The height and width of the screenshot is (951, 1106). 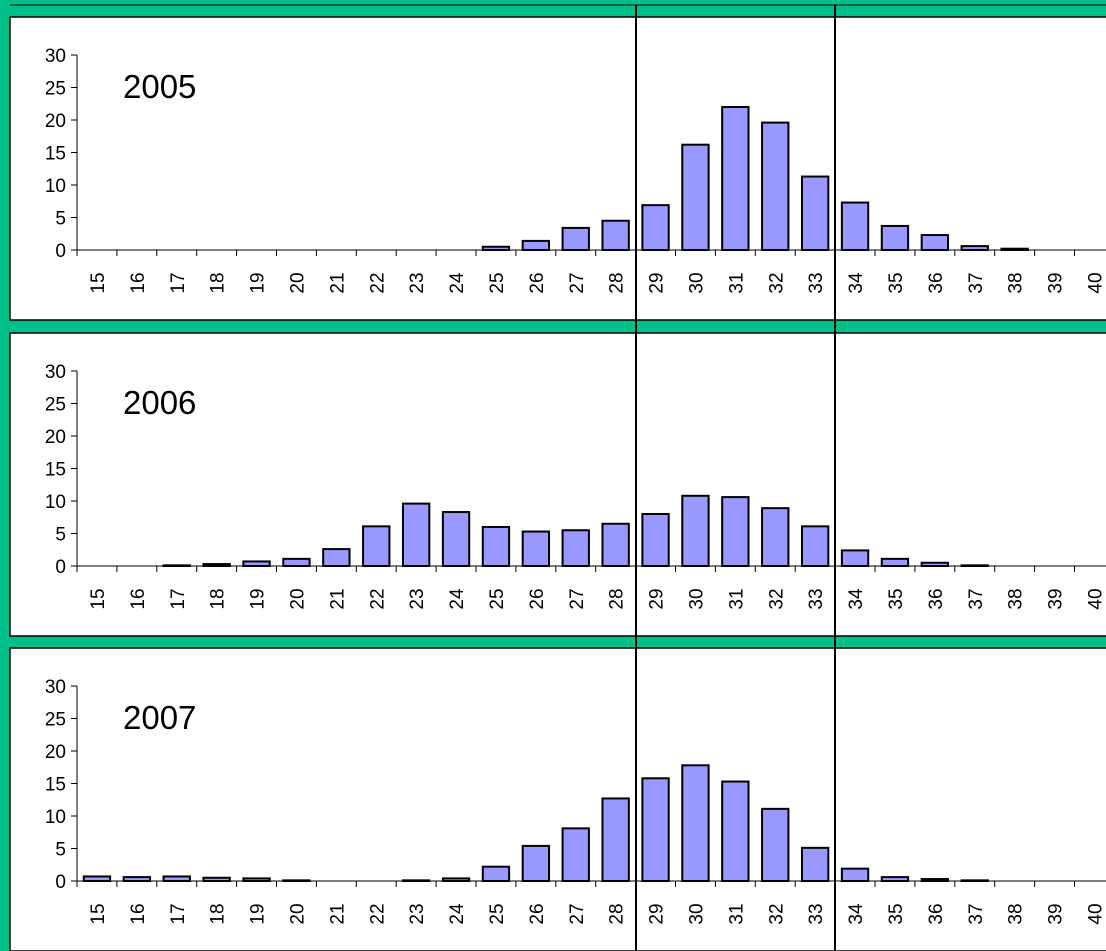 What do you see at coordinates (617, 282) in the screenshot?
I see `x-tick-label: 28` at bounding box center [617, 282].